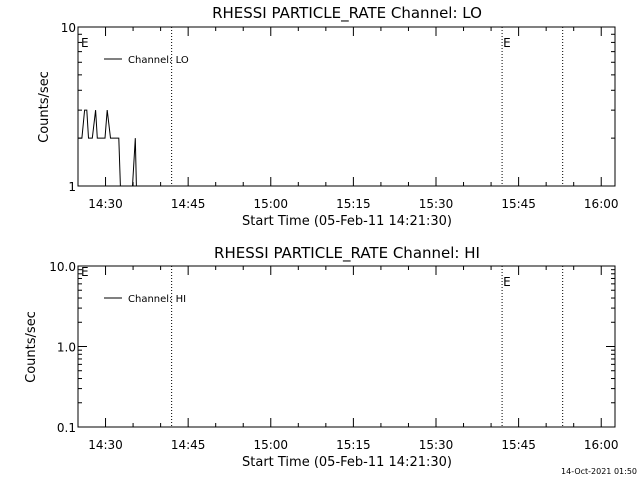  What do you see at coordinates (518, 204) in the screenshot?
I see `x-tick-label-lo: 15:45` at bounding box center [518, 204].